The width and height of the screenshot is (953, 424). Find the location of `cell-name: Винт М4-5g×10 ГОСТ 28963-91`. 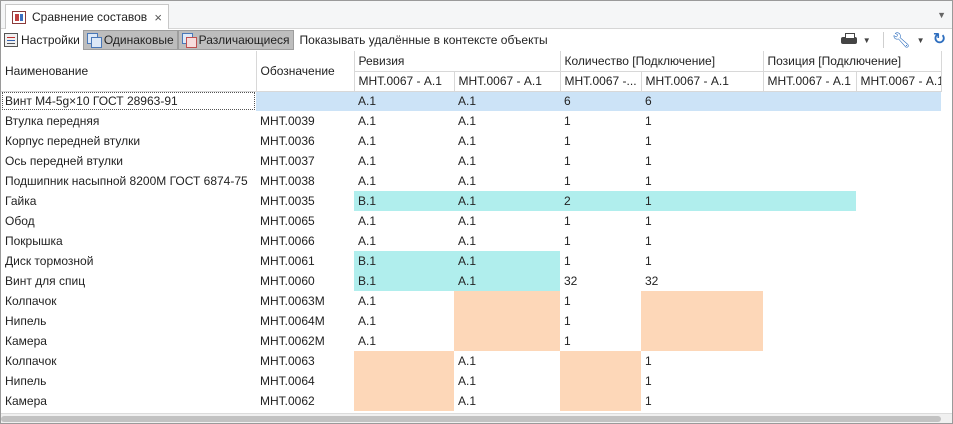

cell-name: Винт М4-5g×10 ГОСТ 28963-91 is located at coordinates (128, 101).